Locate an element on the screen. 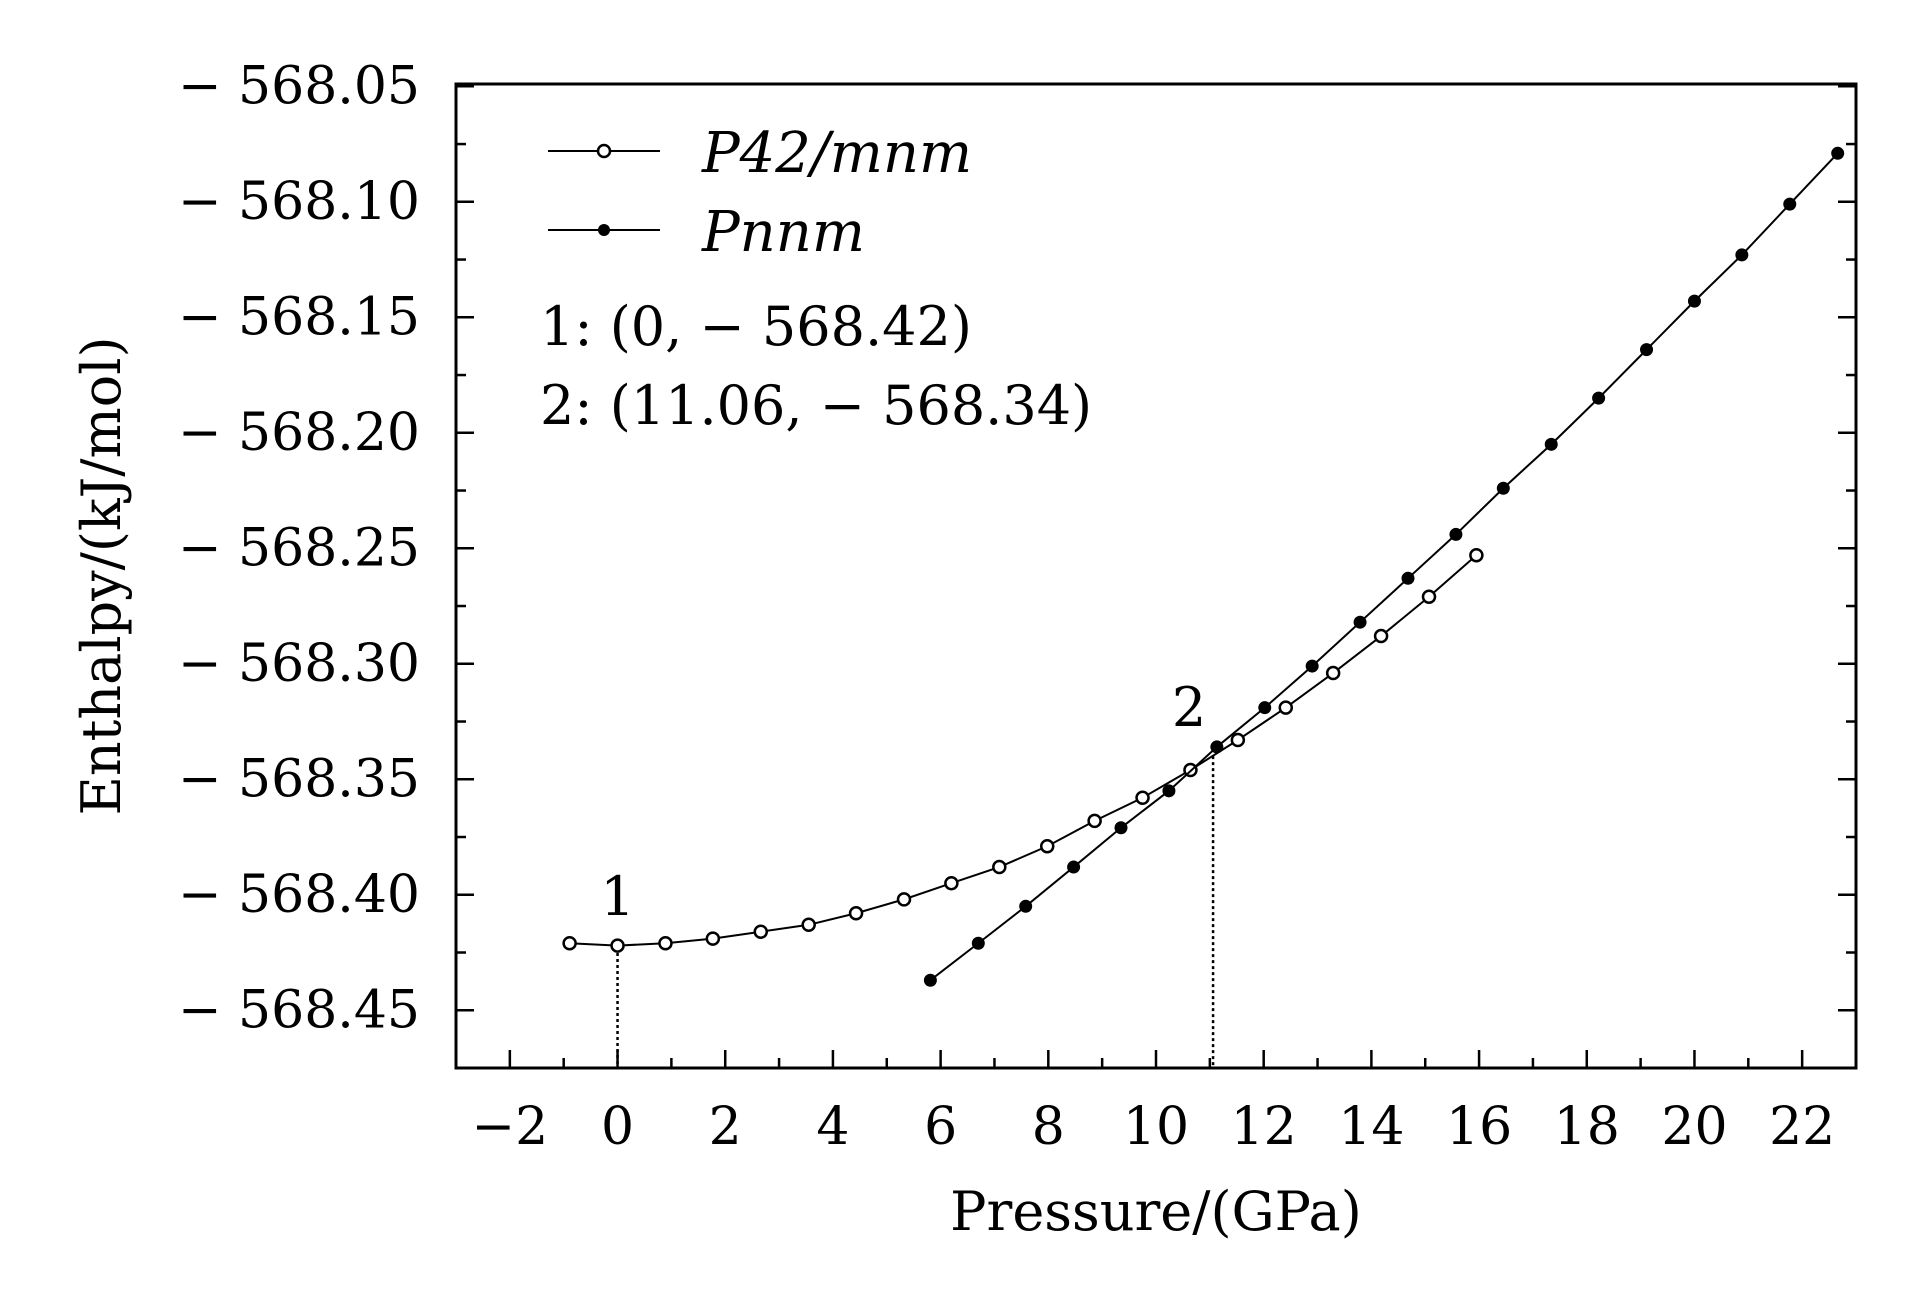 The height and width of the screenshot is (1299, 1923). y-tick-label: − 568.15 is located at coordinates (299, 317).